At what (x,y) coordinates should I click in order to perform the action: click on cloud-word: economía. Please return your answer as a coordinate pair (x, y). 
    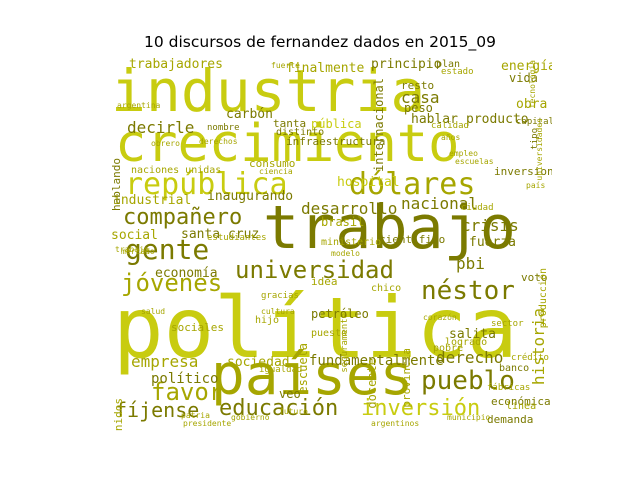
    Looking at the image, I should click on (186, 273).